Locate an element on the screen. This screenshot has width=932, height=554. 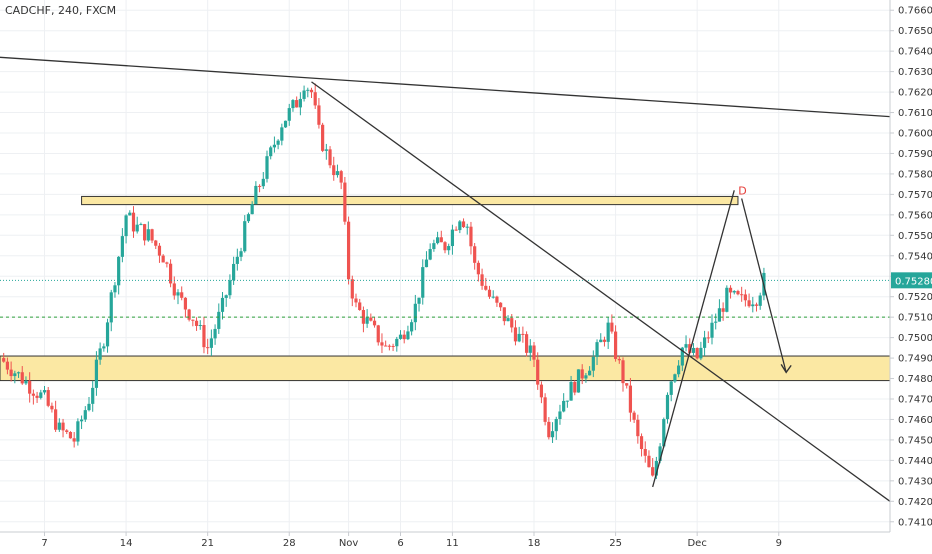
y-tick-label: 0.76600 is located at coordinates (915, 11).